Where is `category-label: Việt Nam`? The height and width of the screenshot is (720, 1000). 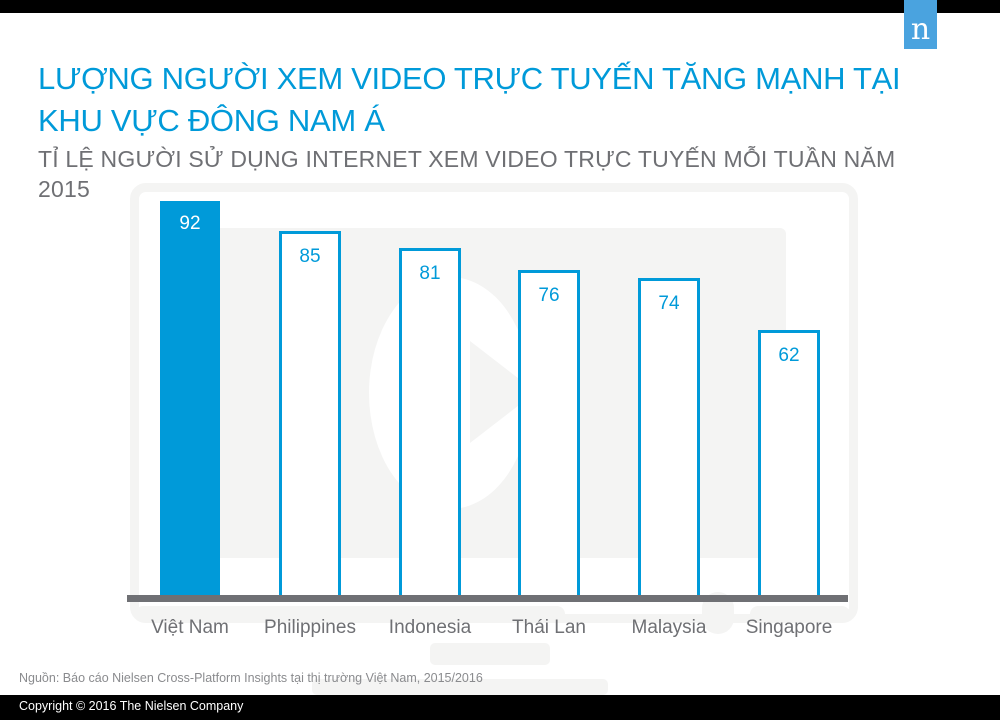
category-label: Việt Nam is located at coordinates (190, 627).